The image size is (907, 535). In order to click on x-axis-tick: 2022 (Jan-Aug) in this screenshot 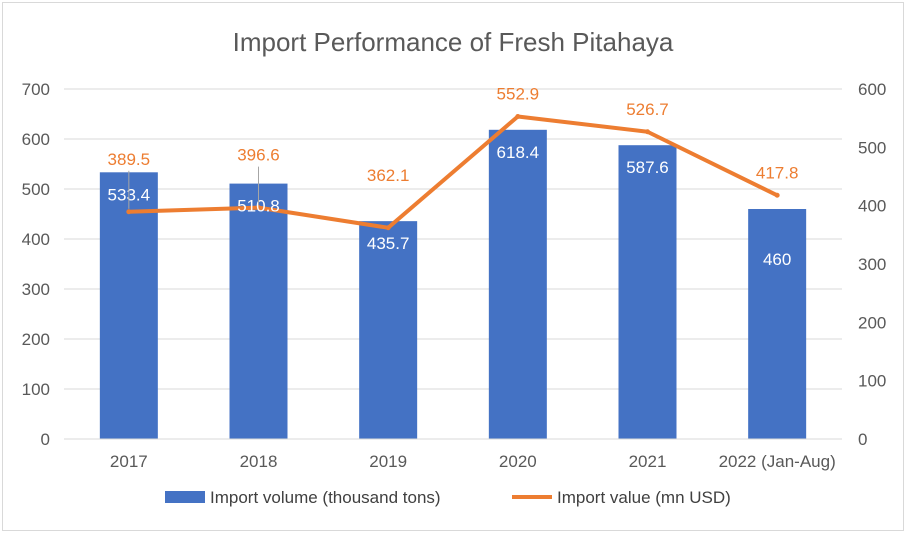, I will do `click(777, 461)`.